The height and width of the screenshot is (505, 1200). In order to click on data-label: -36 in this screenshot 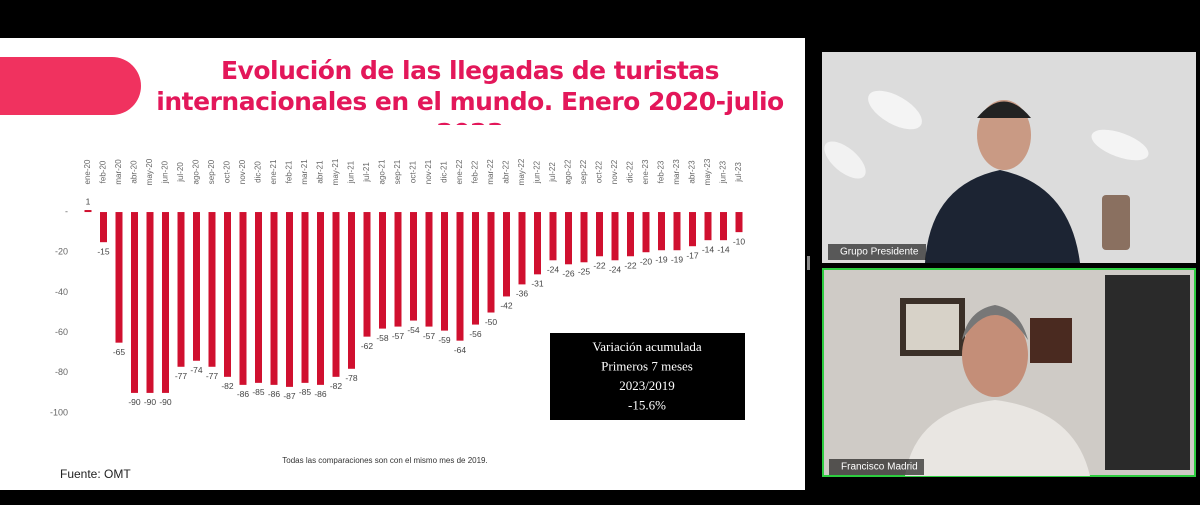, I will do `click(522, 294)`.